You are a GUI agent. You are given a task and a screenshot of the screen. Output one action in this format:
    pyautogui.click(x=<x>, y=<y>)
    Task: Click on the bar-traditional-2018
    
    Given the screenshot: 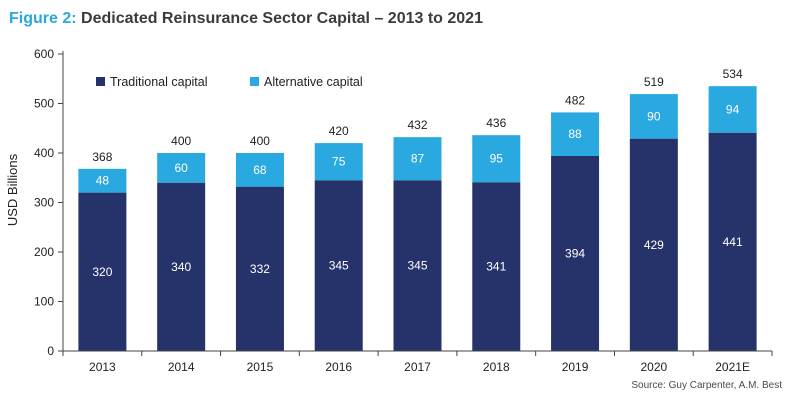 What is the action you would take?
    pyautogui.click(x=496, y=266)
    